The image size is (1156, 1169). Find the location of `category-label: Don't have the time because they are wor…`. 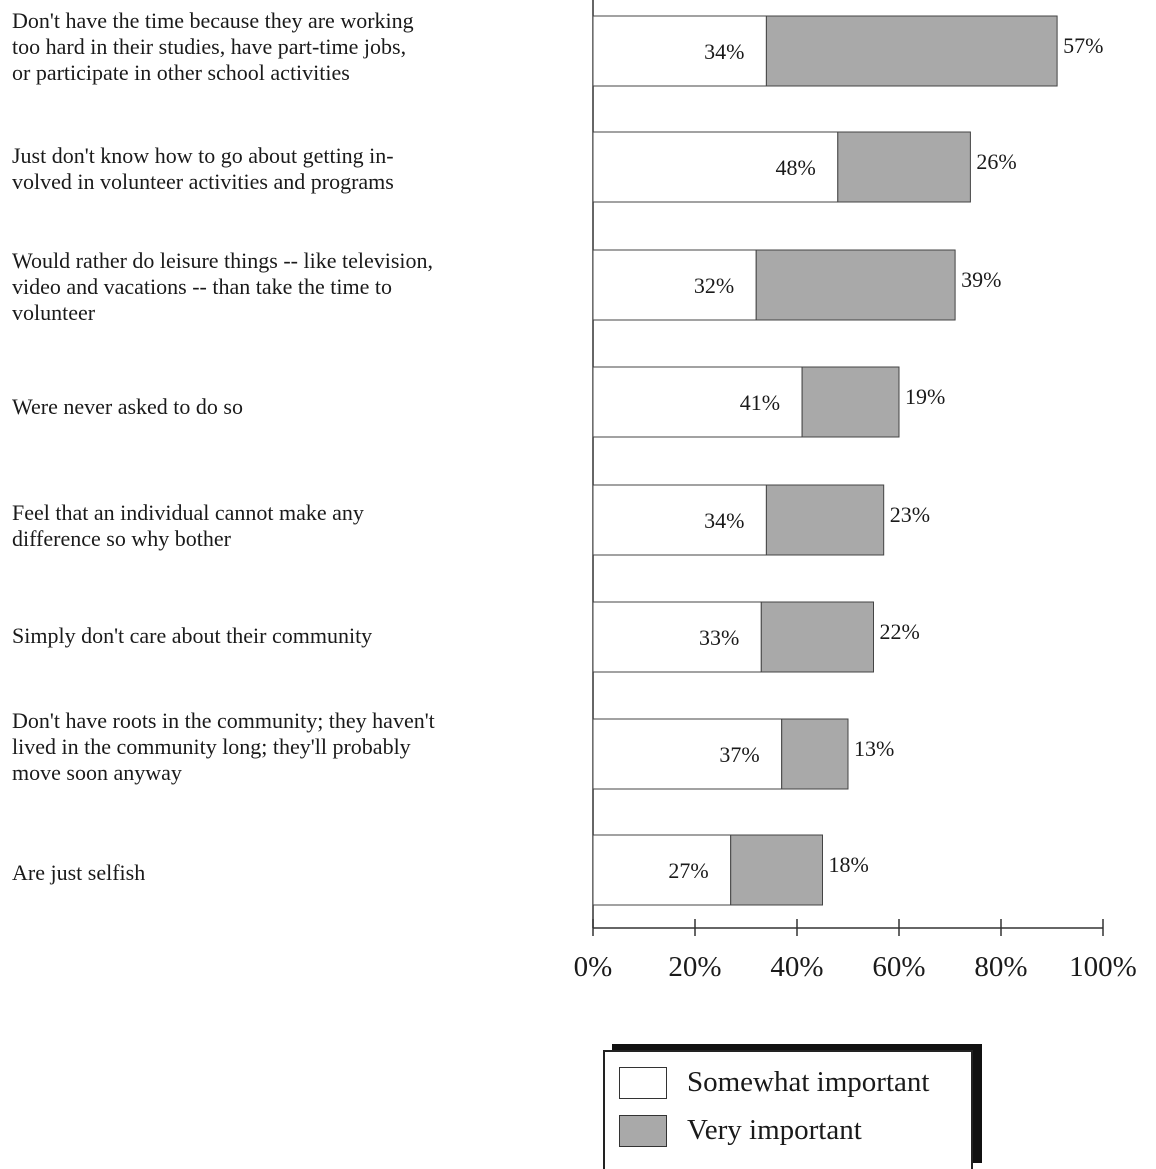

category-label: Don't have the time because they are wor… is located at coordinates (213, 46).